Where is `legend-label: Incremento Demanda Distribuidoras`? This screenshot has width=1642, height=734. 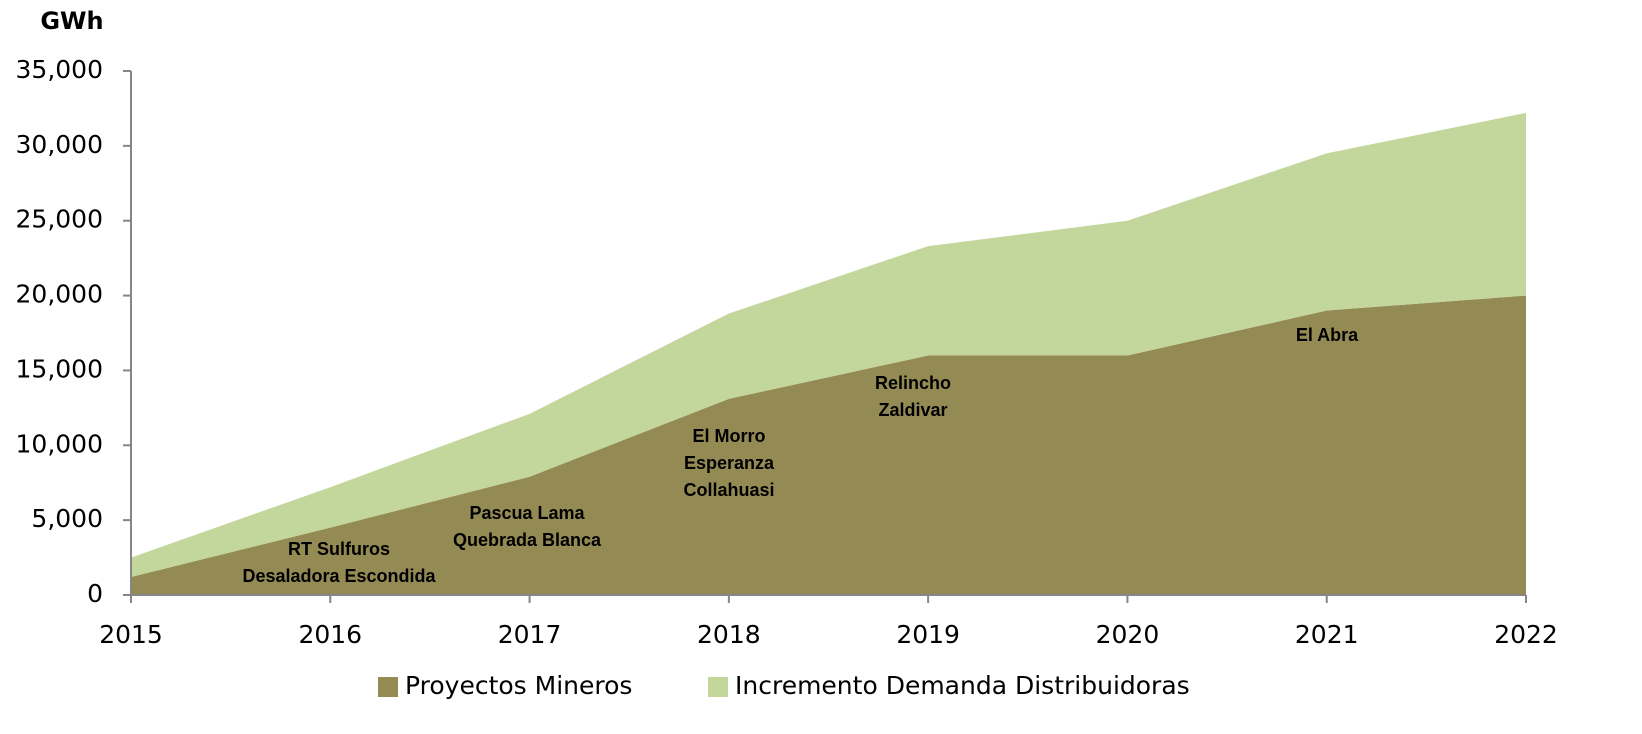
legend-label: Incremento Demanda Distribuidoras is located at coordinates (962, 685).